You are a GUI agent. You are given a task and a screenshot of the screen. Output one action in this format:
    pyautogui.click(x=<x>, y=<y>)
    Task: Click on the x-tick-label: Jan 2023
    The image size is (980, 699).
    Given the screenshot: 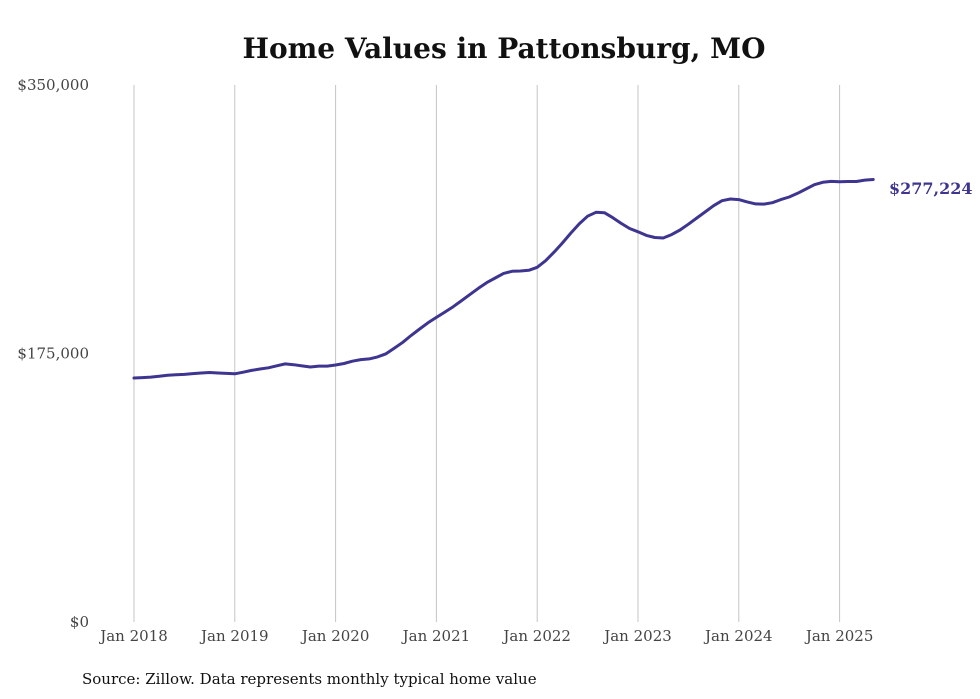 What is the action you would take?
    pyautogui.click(x=637, y=636)
    